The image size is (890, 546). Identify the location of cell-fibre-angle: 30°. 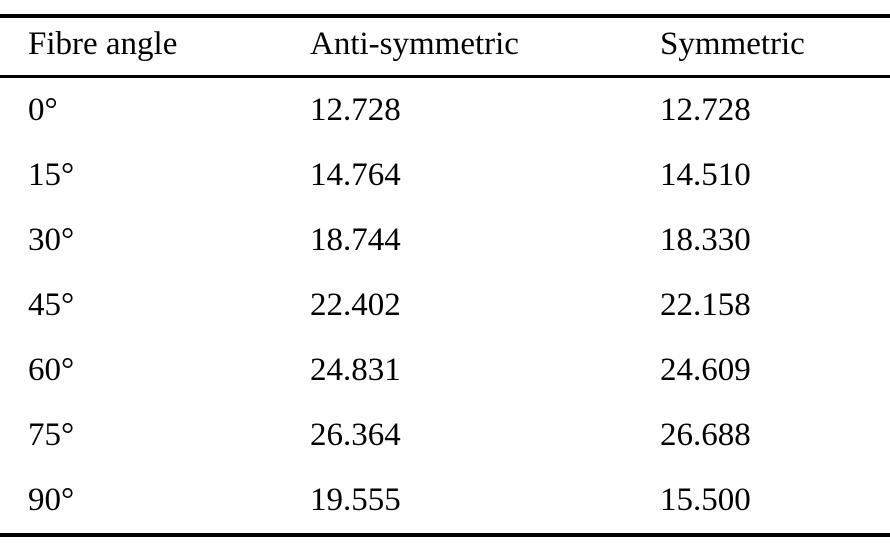
(51, 240).